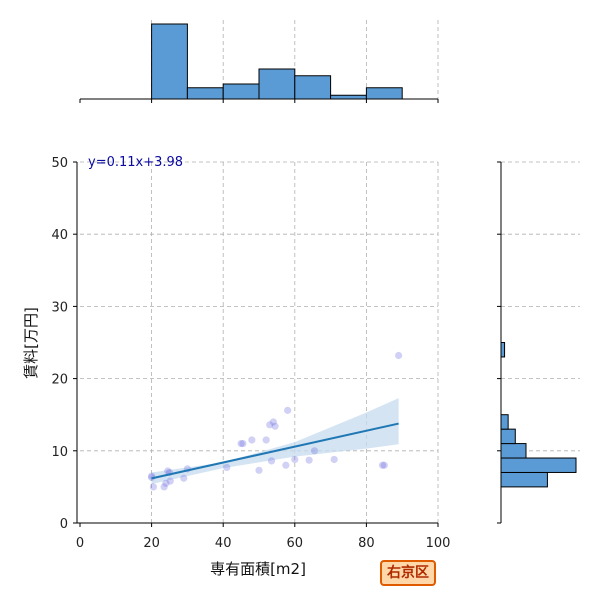  I want to click on y-tick-label: 50, so click(59, 163).